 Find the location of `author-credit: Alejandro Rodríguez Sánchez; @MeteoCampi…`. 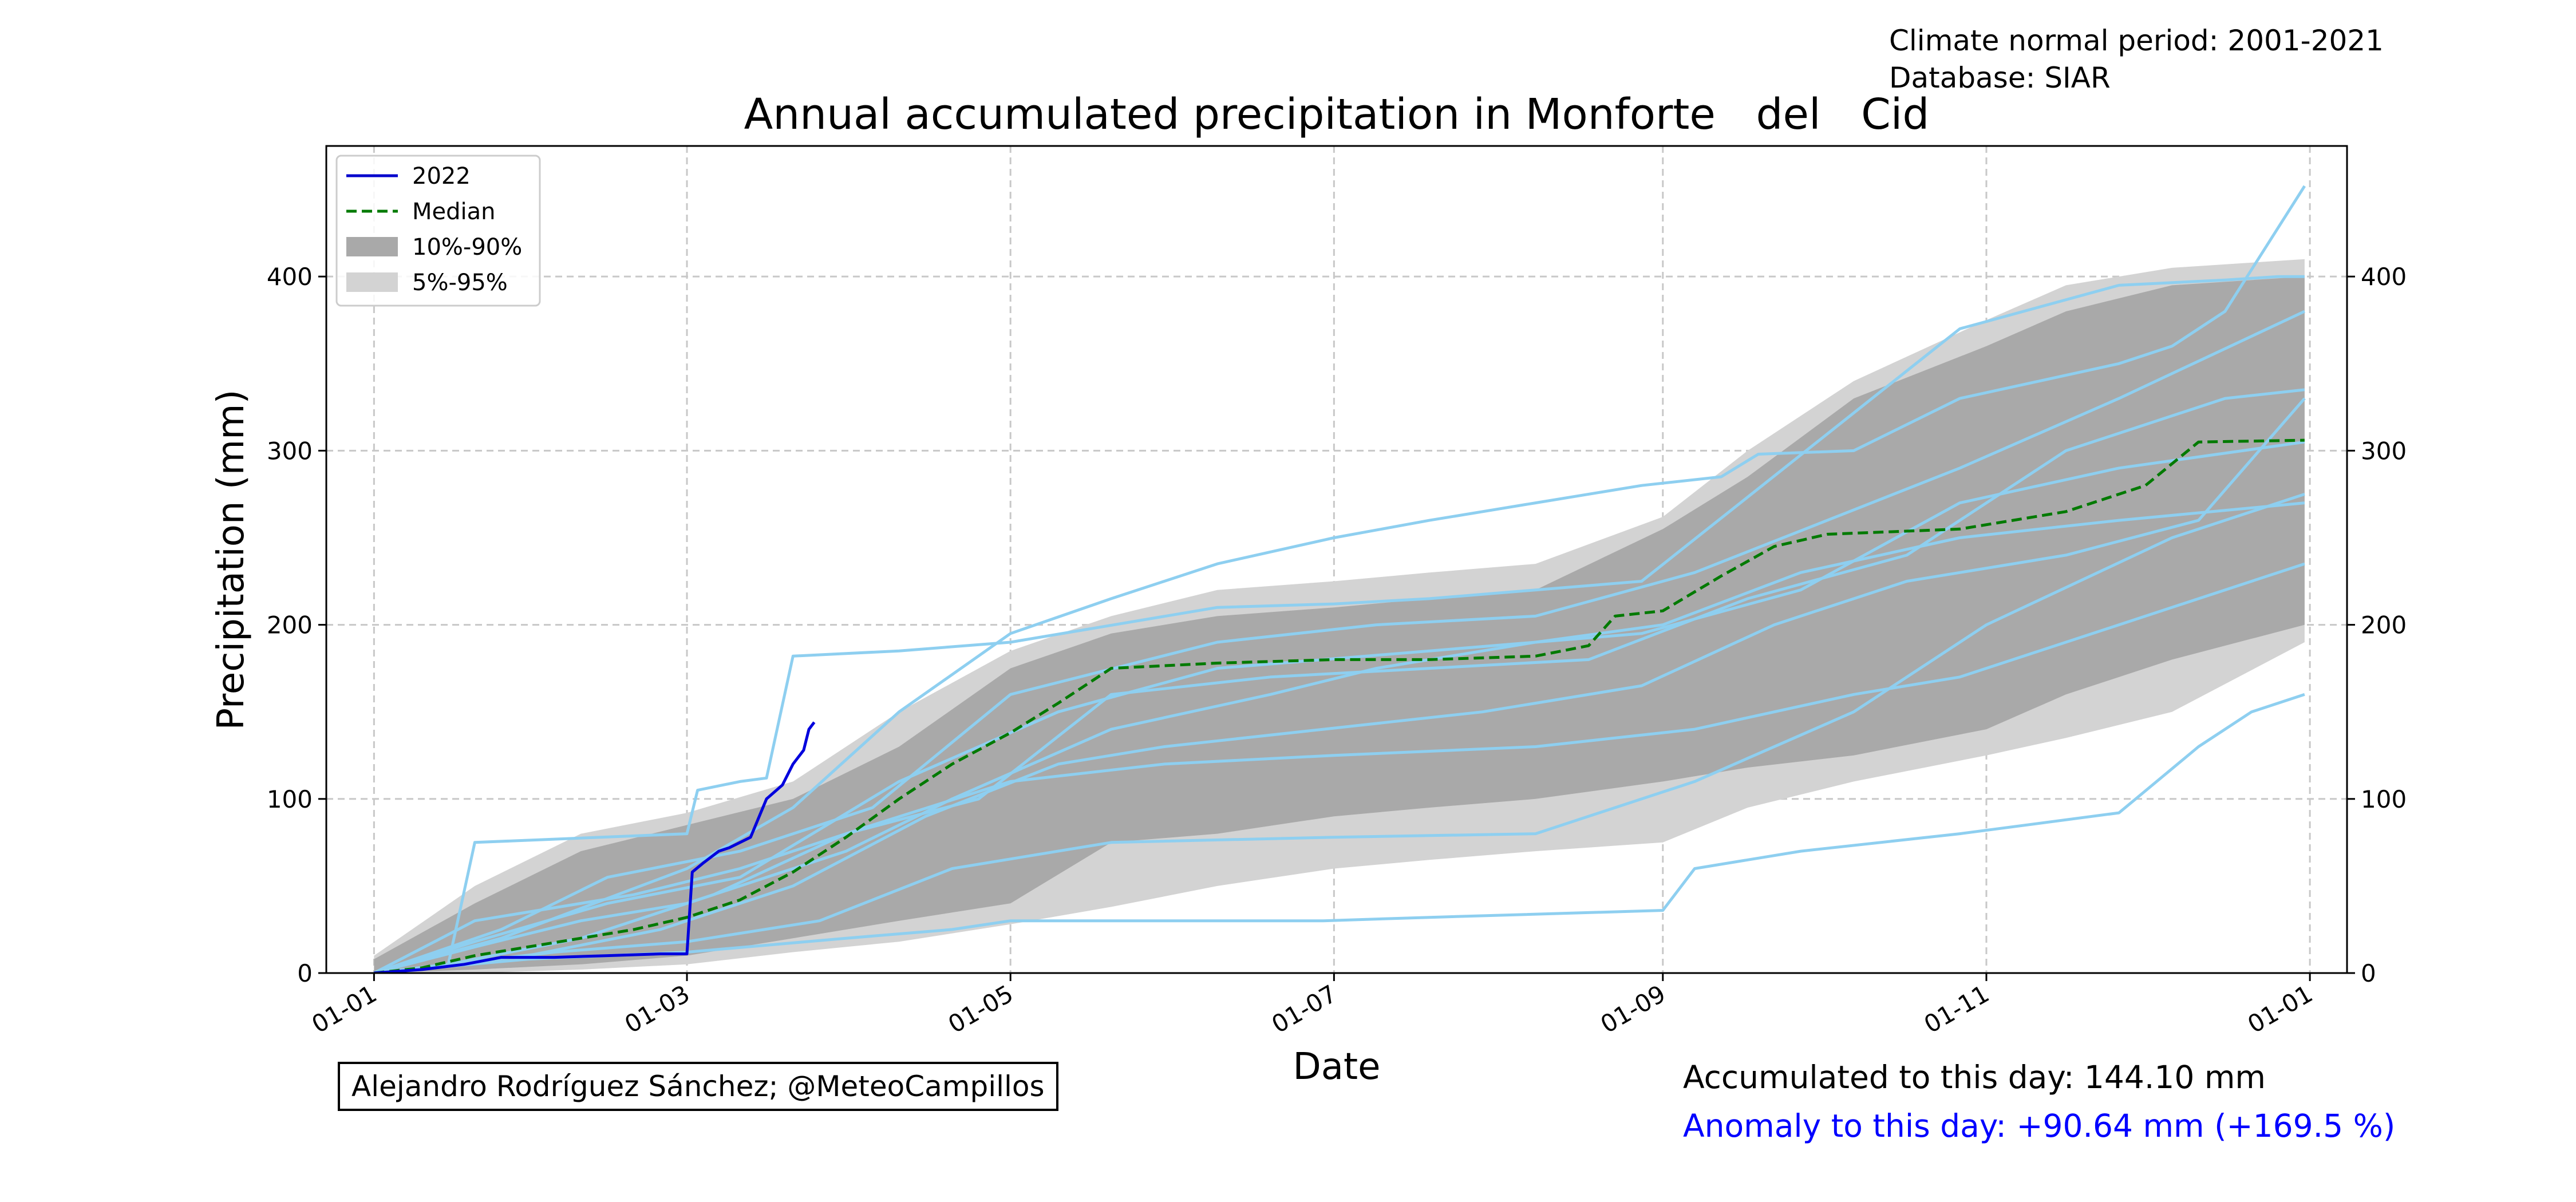

author-credit: Alejandro Rodríguez Sánchez; @MeteoCampi… is located at coordinates (698, 1086).